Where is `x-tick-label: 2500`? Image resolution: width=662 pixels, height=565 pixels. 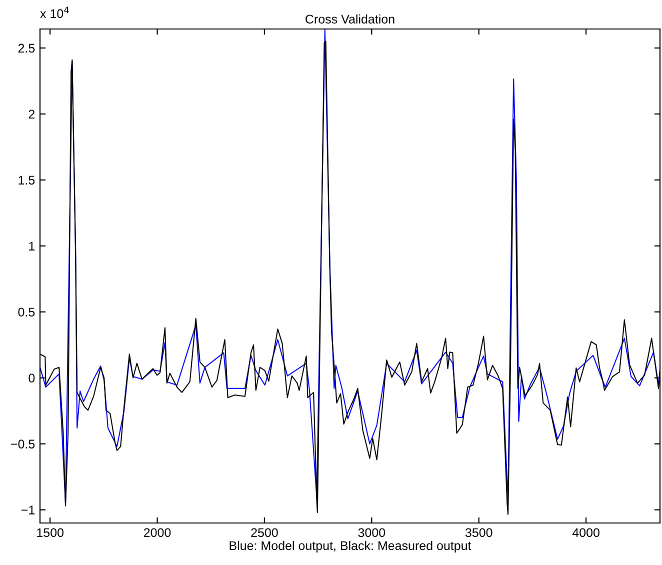
x-tick-label: 2500 is located at coordinates (264, 533).